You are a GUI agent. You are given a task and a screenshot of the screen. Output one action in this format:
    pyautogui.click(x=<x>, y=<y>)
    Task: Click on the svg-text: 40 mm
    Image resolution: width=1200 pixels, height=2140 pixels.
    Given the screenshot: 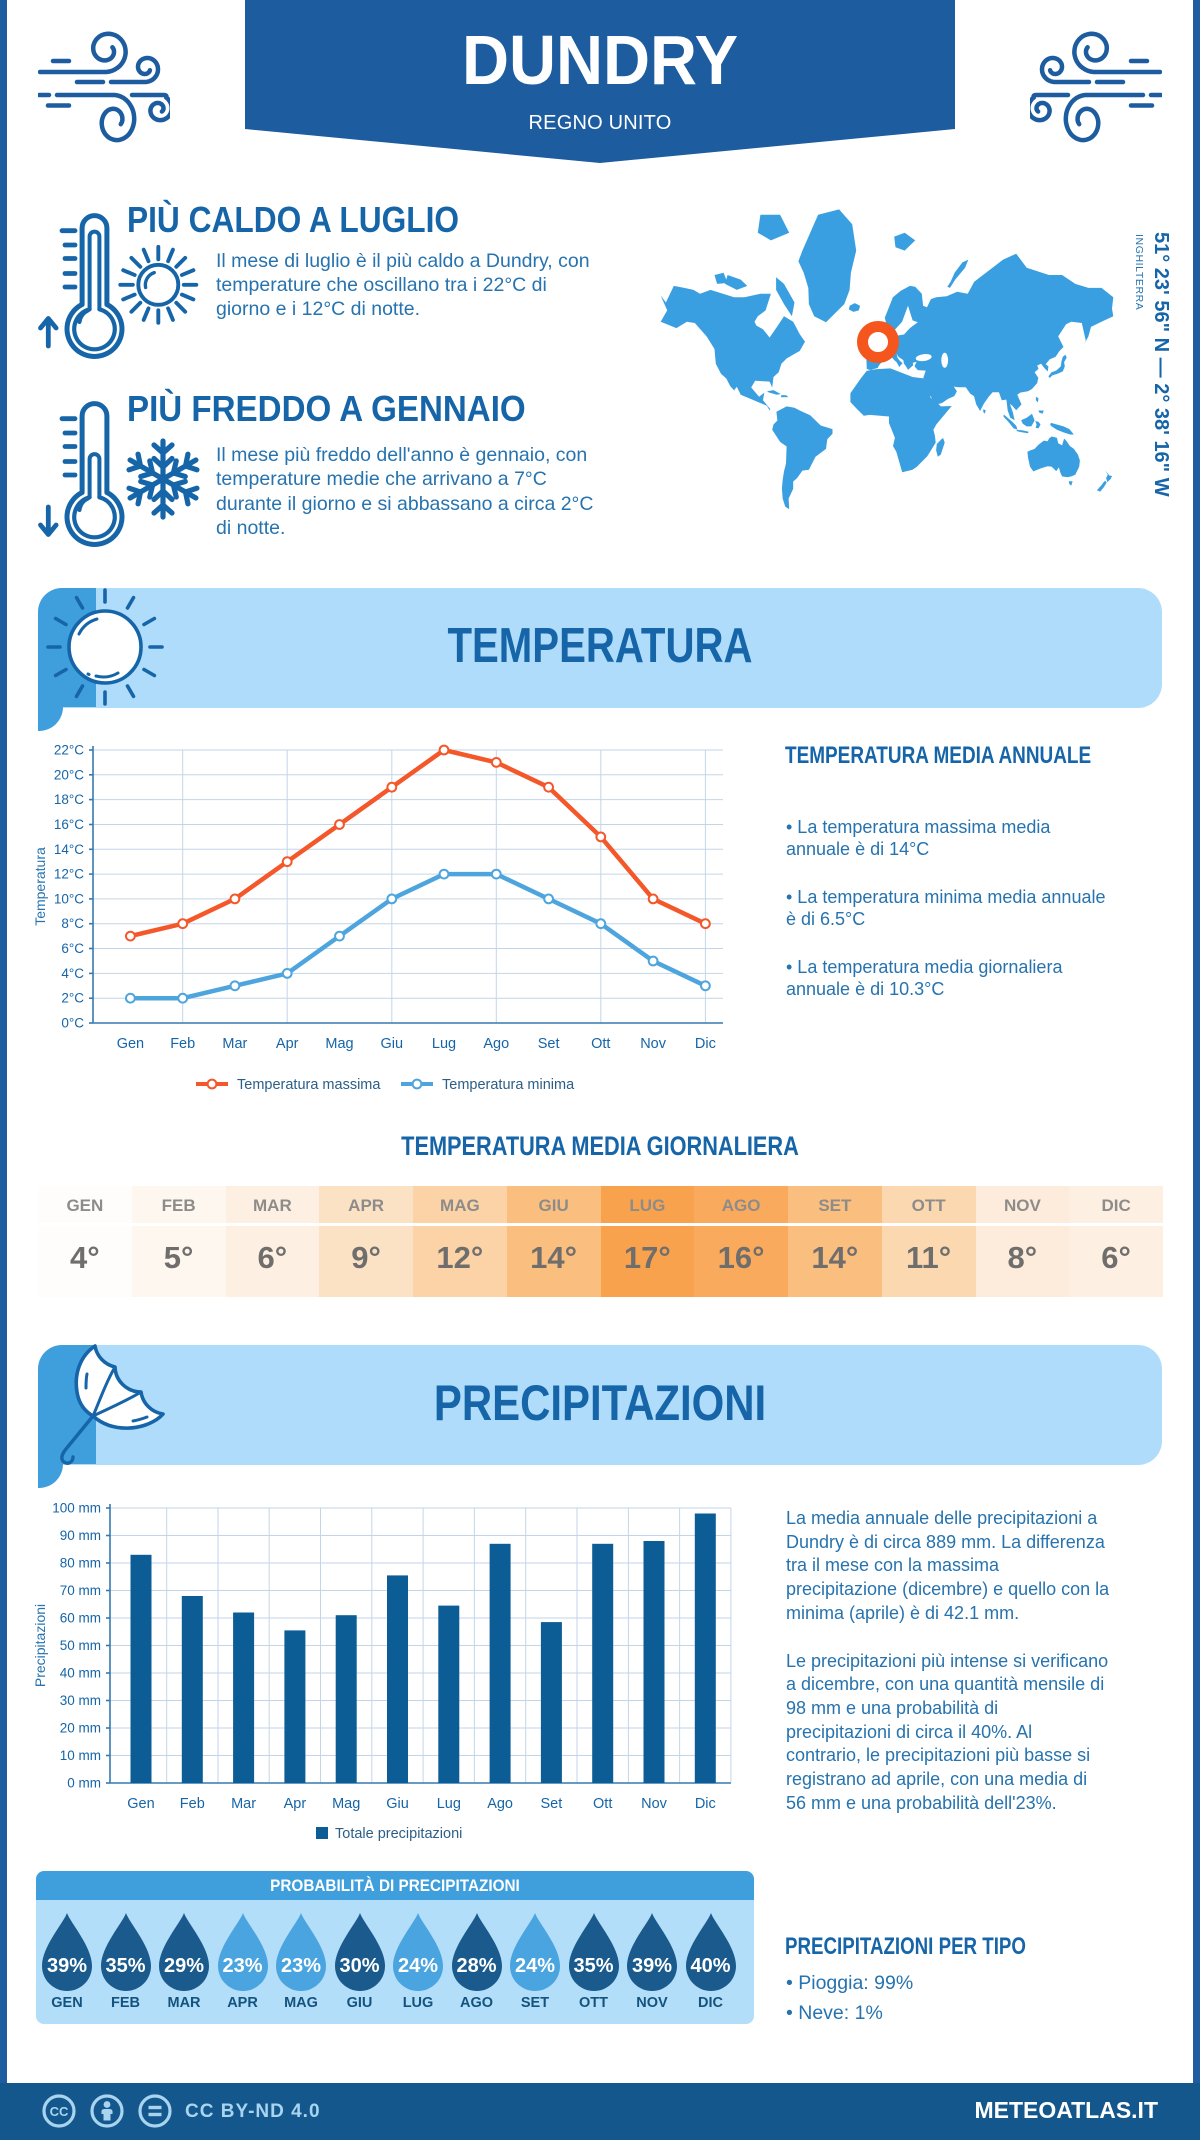 What is the action you would take?
    pyautogui.click(x=80, y=1673)
    